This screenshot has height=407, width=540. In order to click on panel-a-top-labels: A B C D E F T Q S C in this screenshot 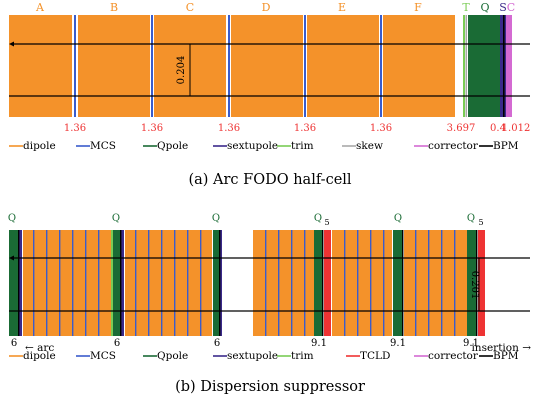, I will do `click(275, 7)`.